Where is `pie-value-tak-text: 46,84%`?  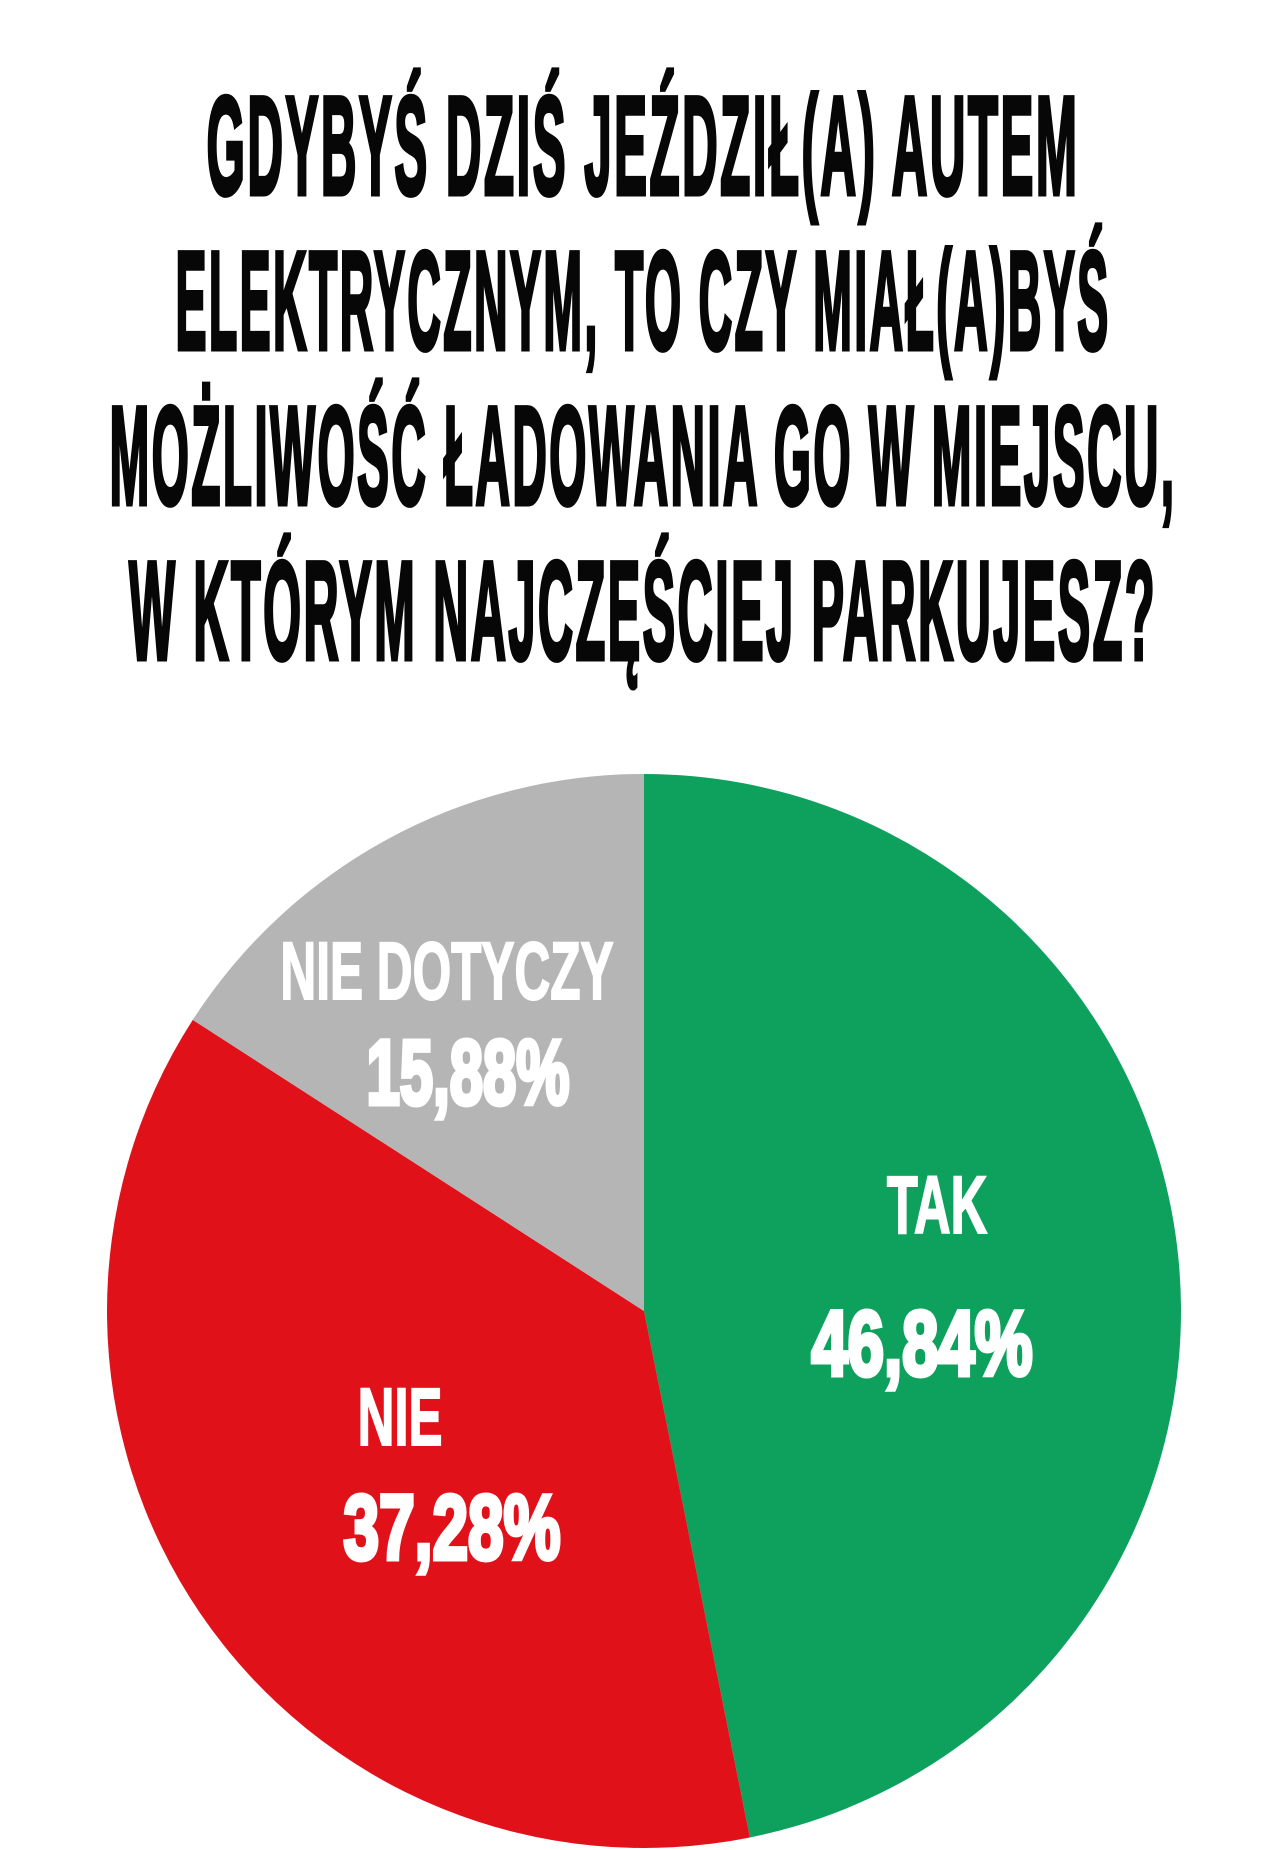
pie-value-tak-text: 46,84% is located at coordinates (922, 1344).